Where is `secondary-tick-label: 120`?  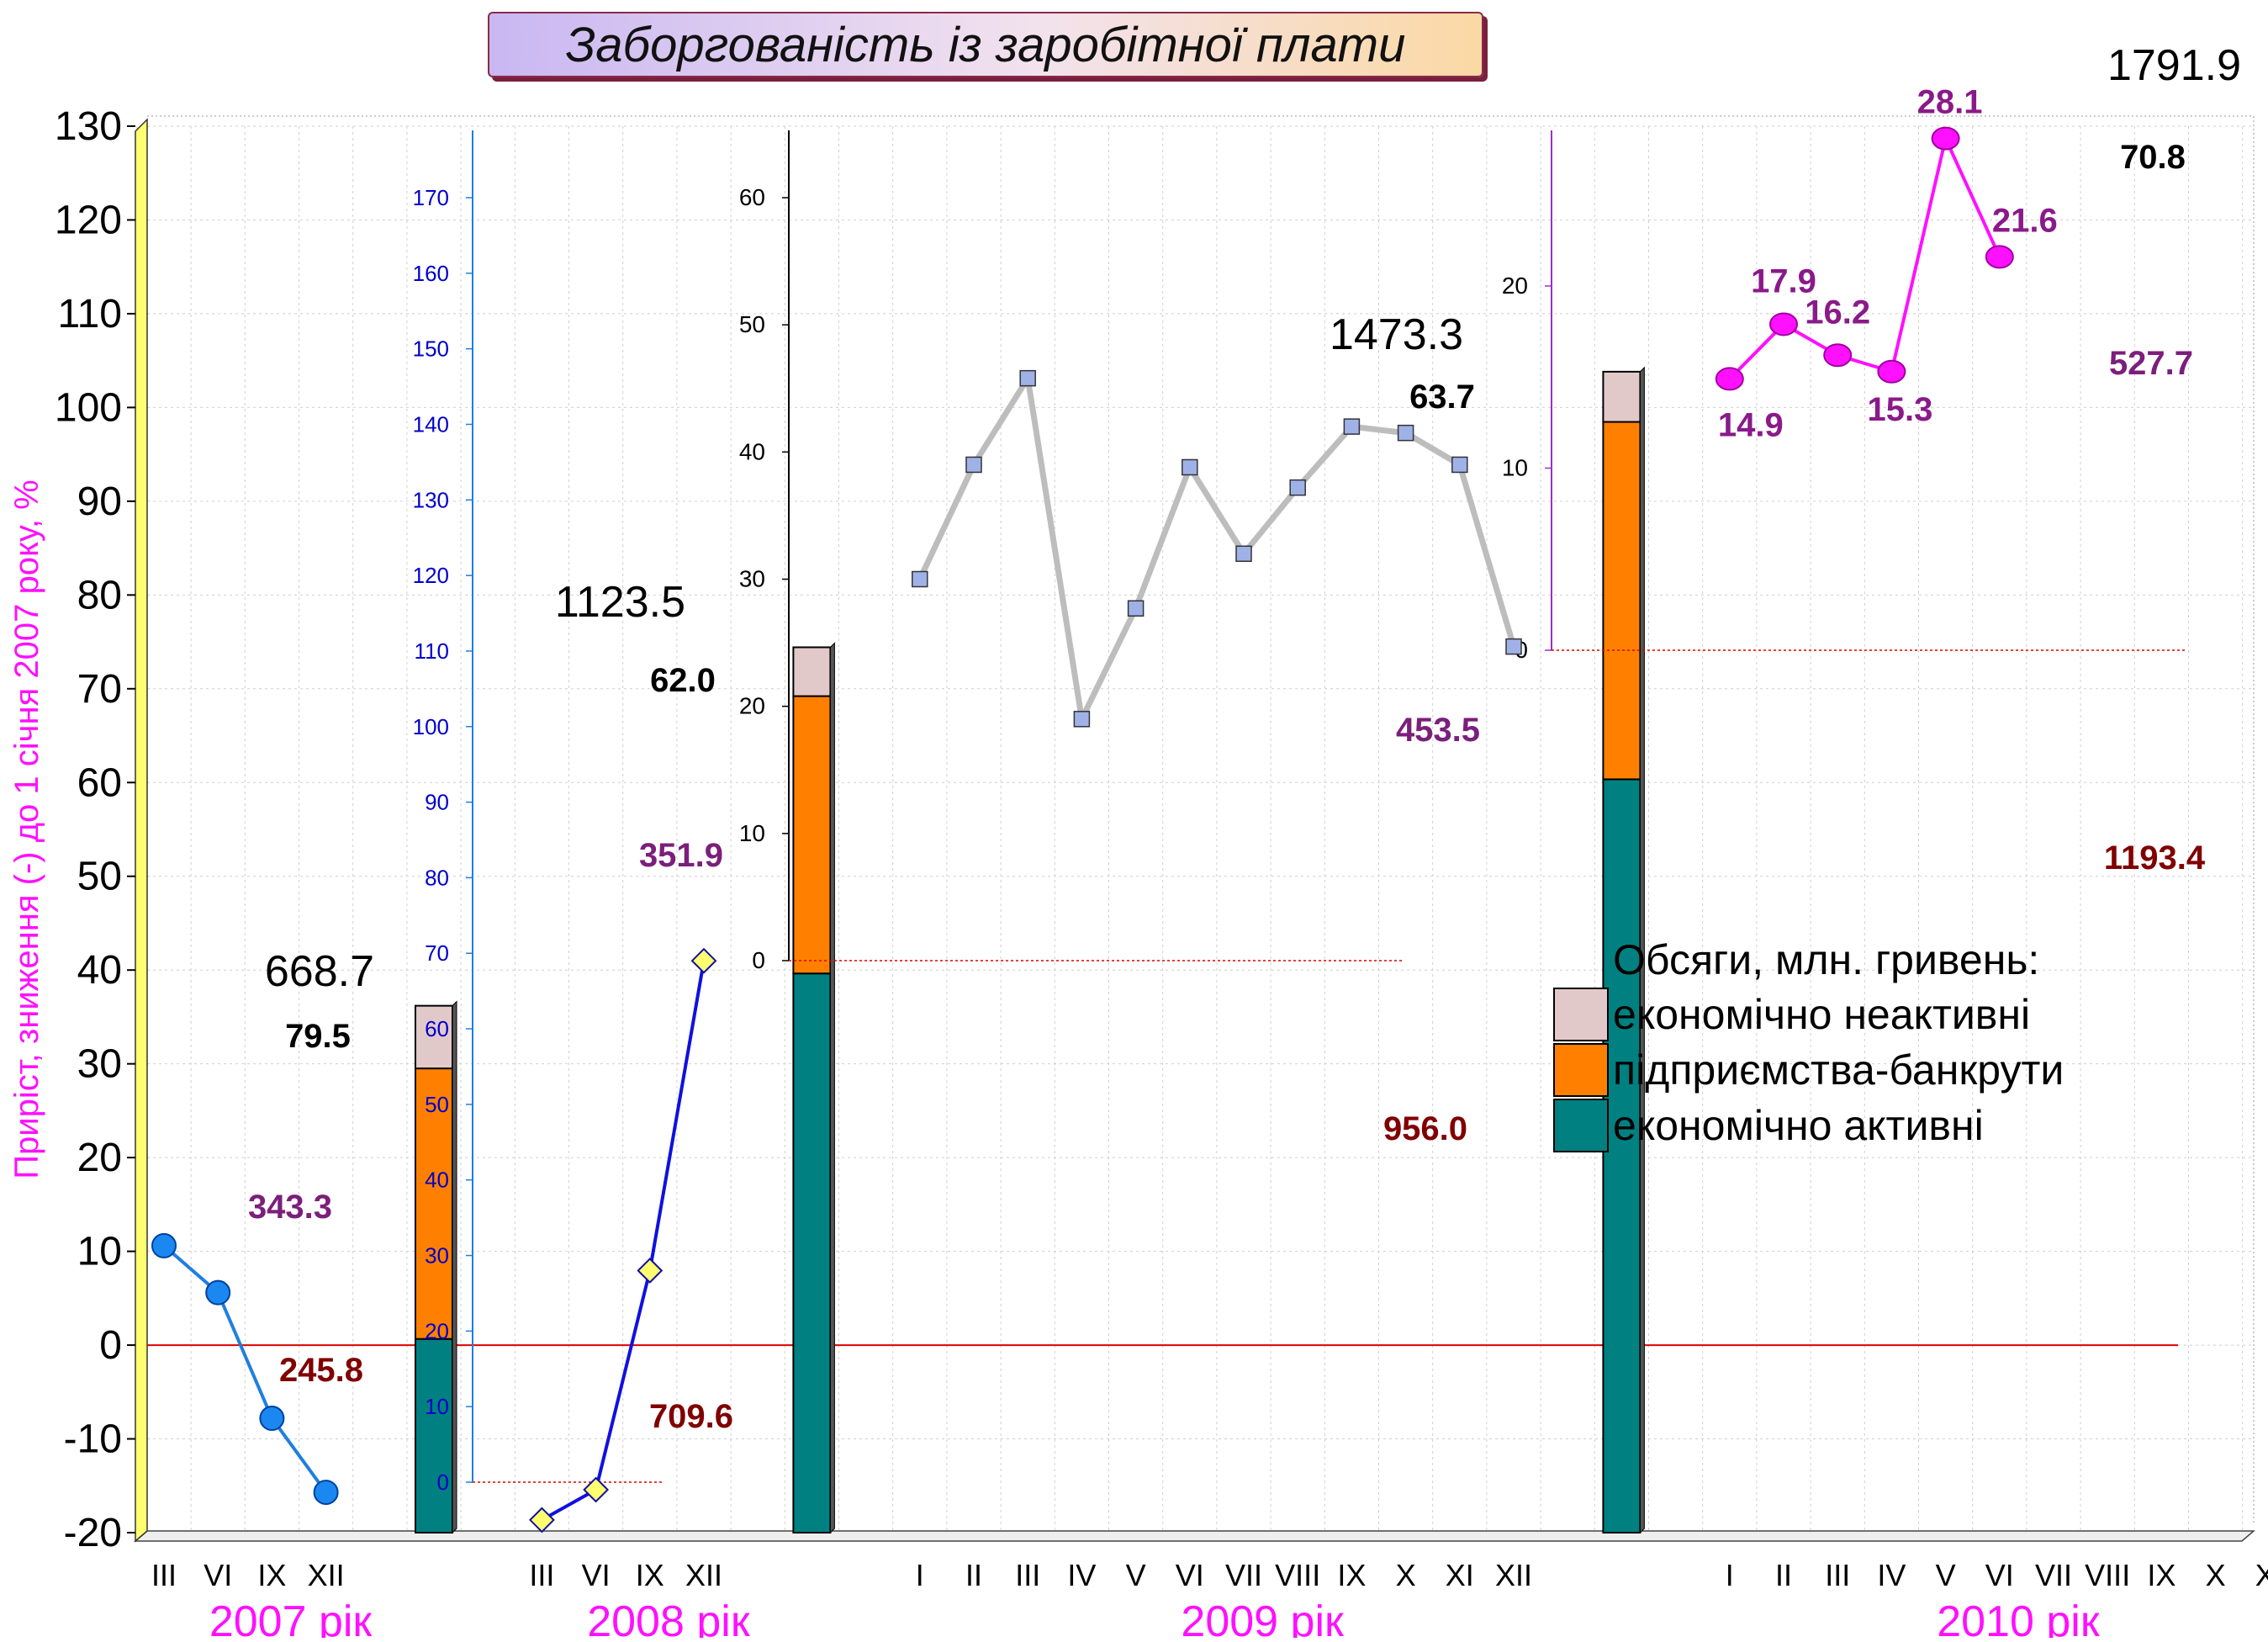
secondary-tick-label: 120 is located at coordinates (431, 575).